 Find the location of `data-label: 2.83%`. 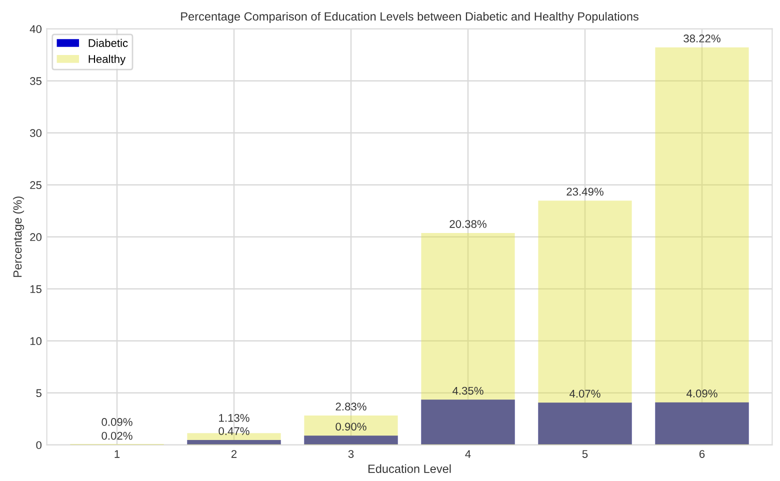

data-label: 2.83% is located at coordinates (351, 406).